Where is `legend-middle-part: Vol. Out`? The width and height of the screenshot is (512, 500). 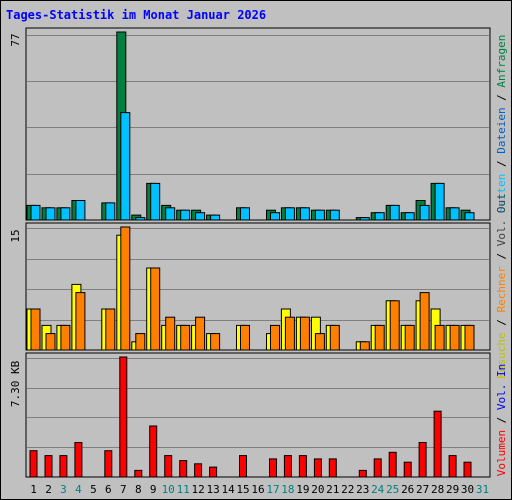
legend-middle-part: Vol. Out is located at coordinates (501, 219).